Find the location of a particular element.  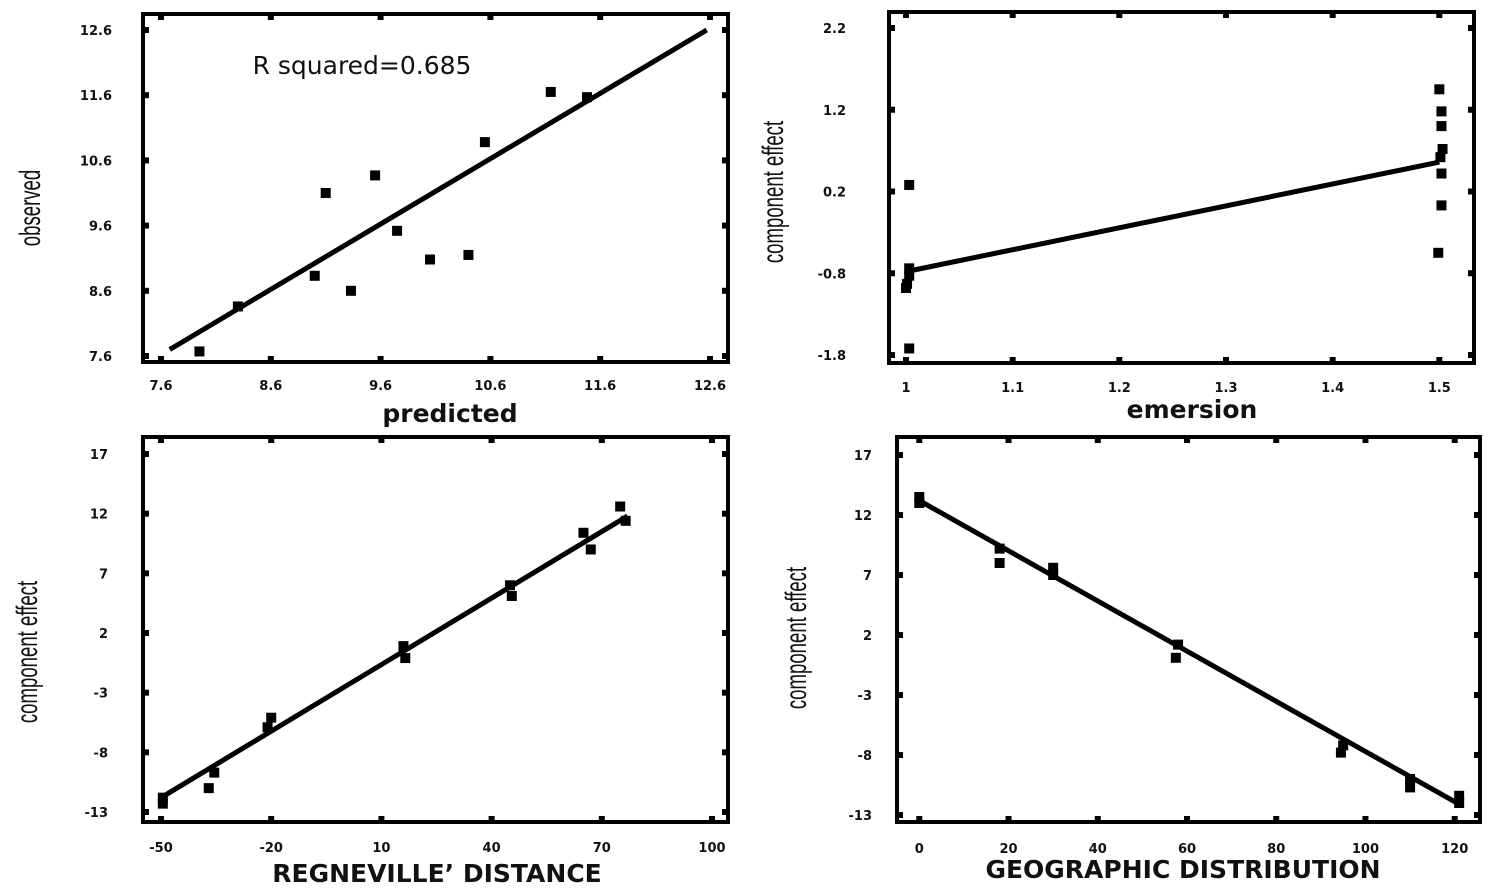

y-tick-label: 17 is located at coordinates (99, 455).